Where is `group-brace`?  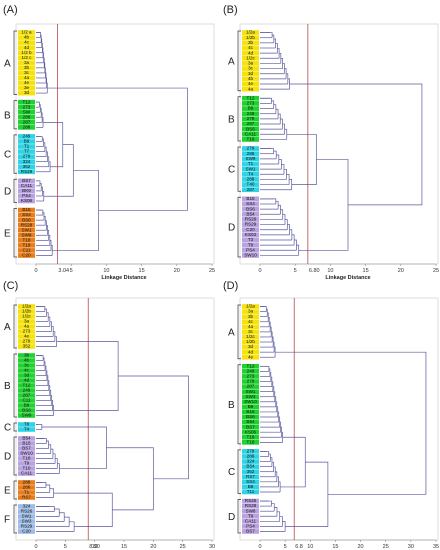
group-brace is located at coordinates (239, 332).